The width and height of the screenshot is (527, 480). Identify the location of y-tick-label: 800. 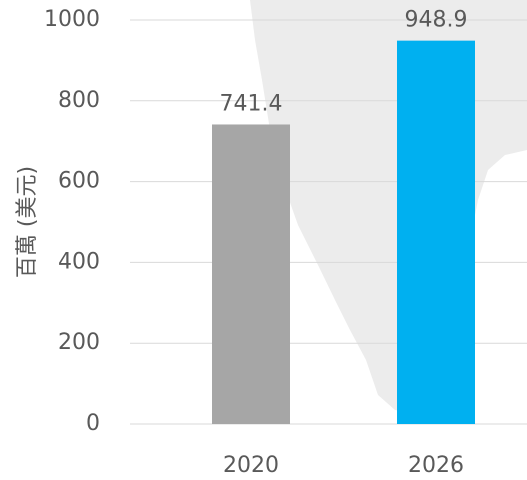
(79, 100).